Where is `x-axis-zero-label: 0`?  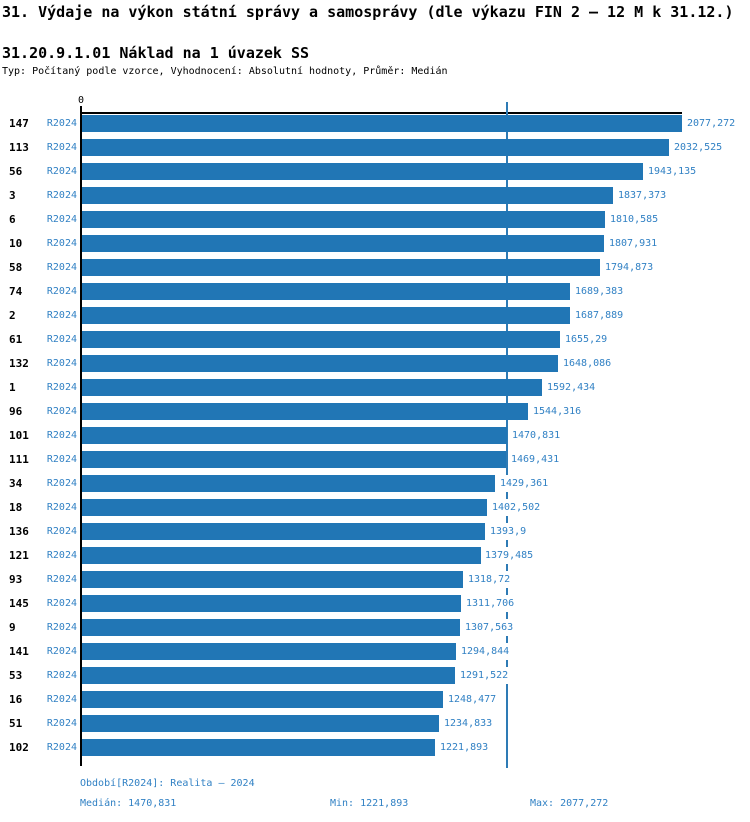
x-axis-zero-label: 0 is located at coordinates (81, 100).